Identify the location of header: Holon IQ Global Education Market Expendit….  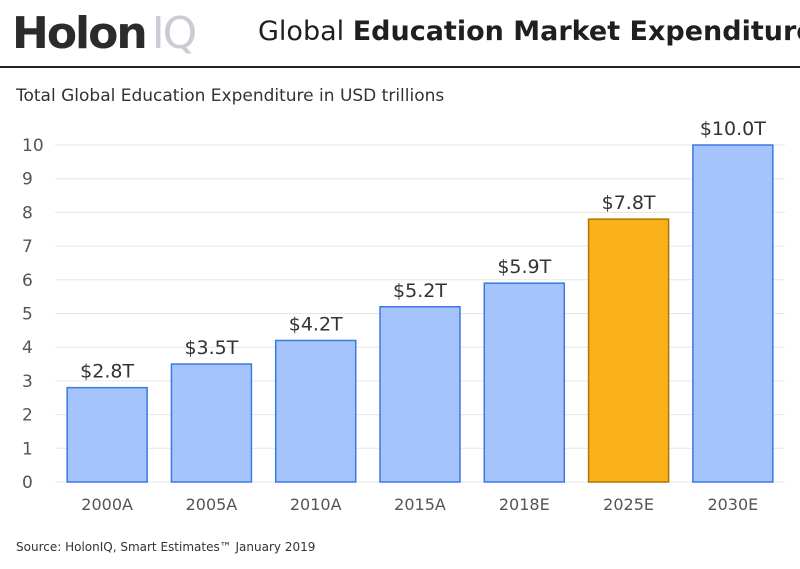
(400, 36).